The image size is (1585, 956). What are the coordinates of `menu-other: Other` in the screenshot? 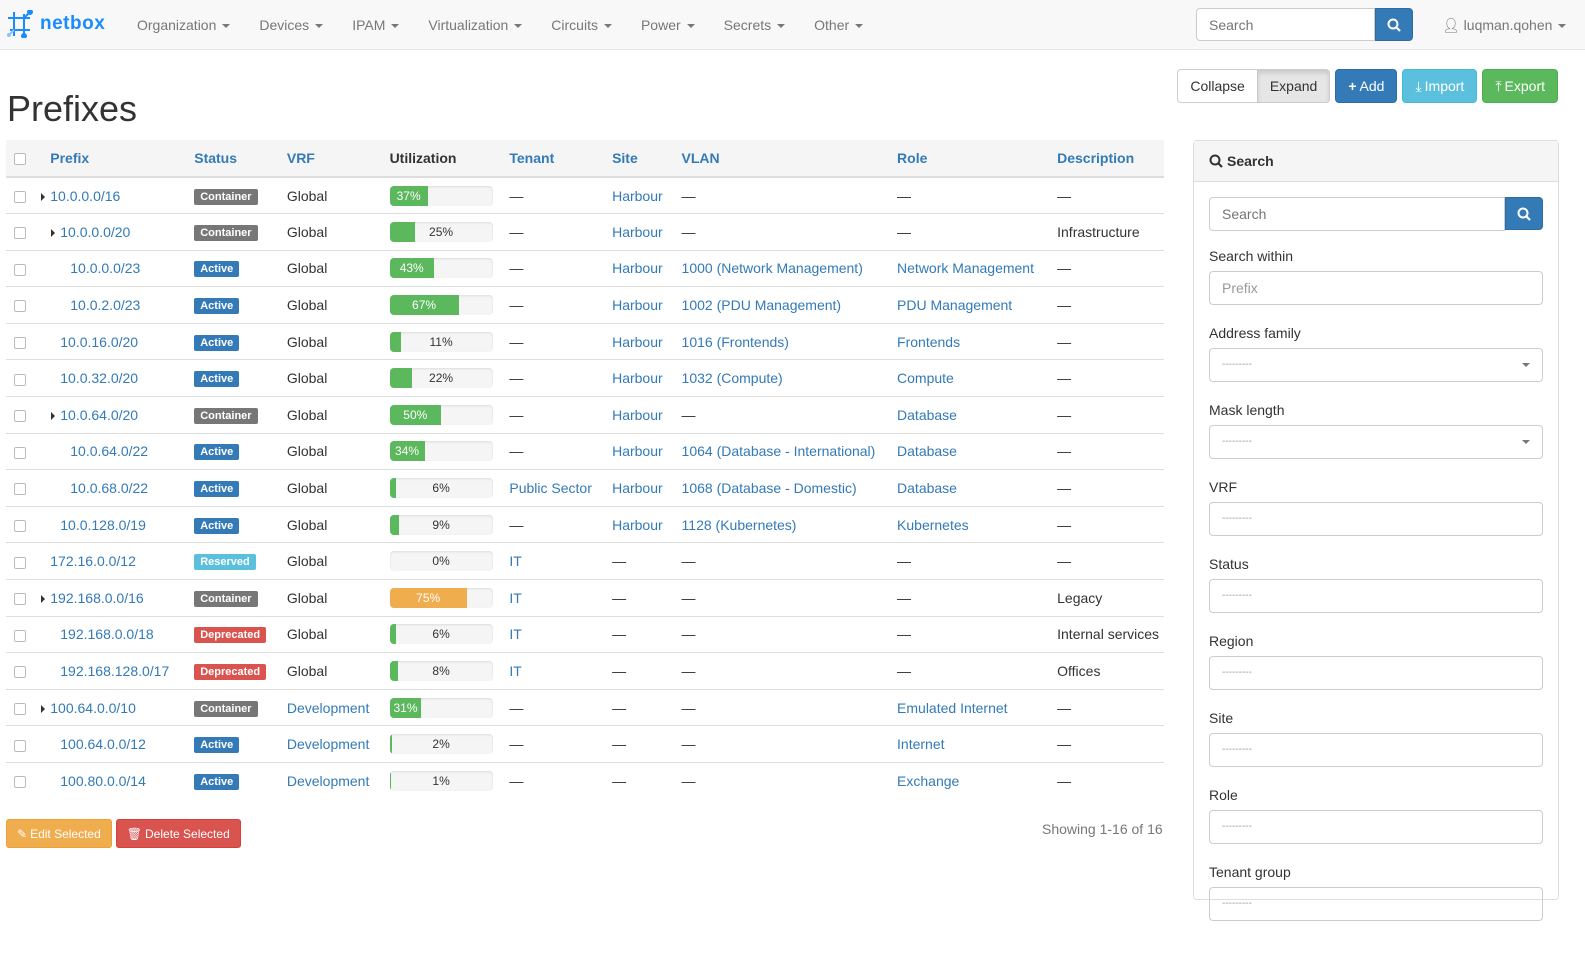 It's located at (839, 25).